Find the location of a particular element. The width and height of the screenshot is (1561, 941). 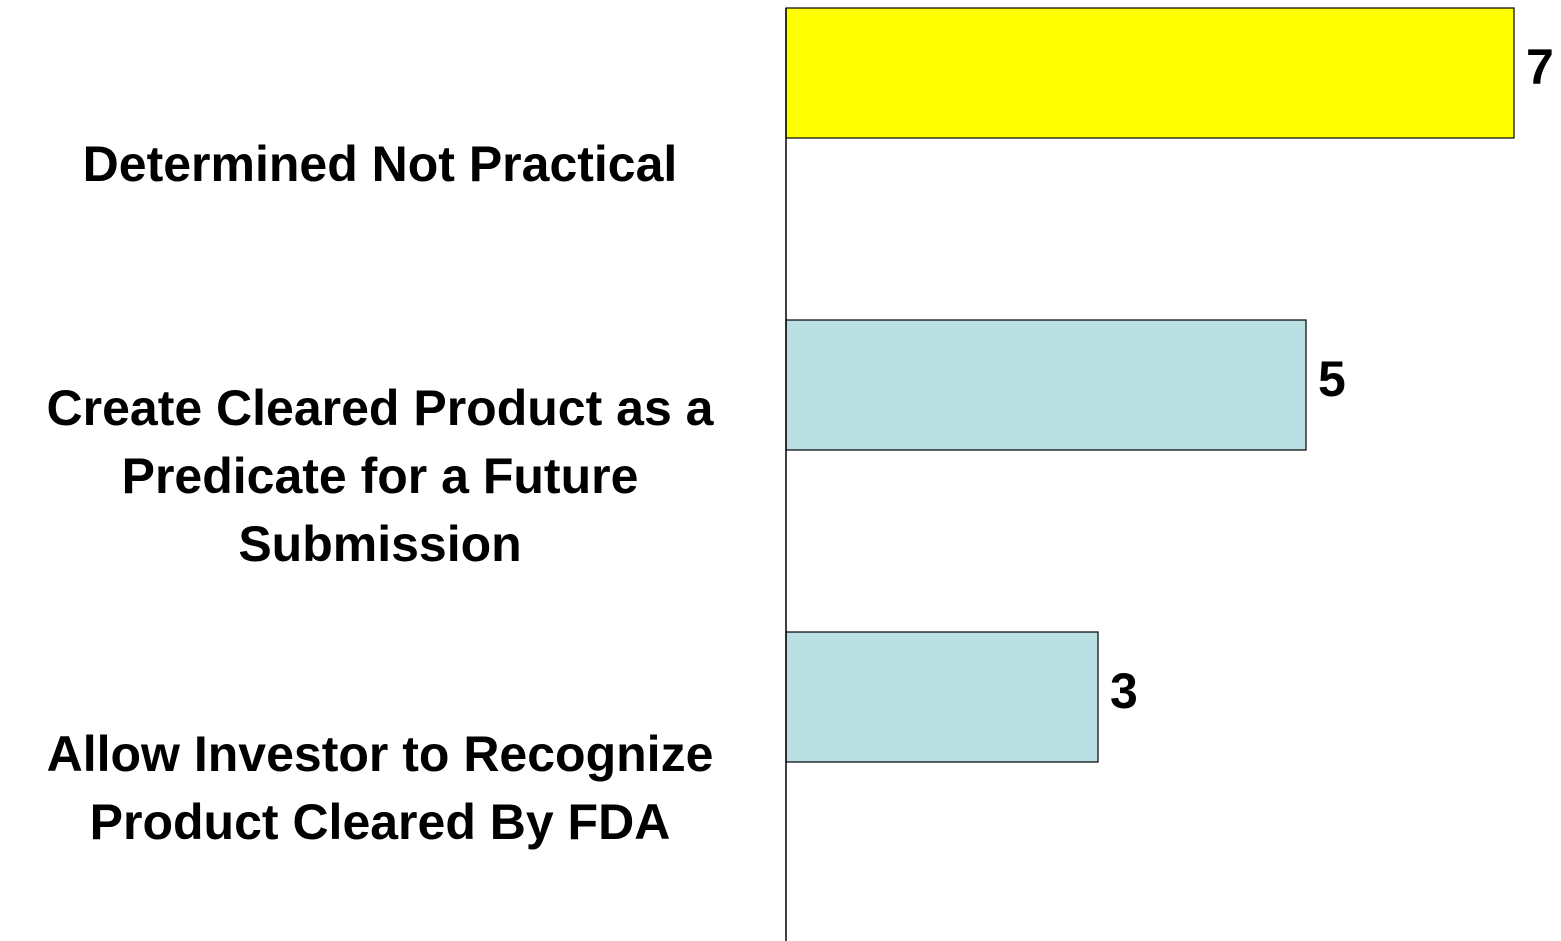

value-label: 5 is located at coordinates (1332, 379).